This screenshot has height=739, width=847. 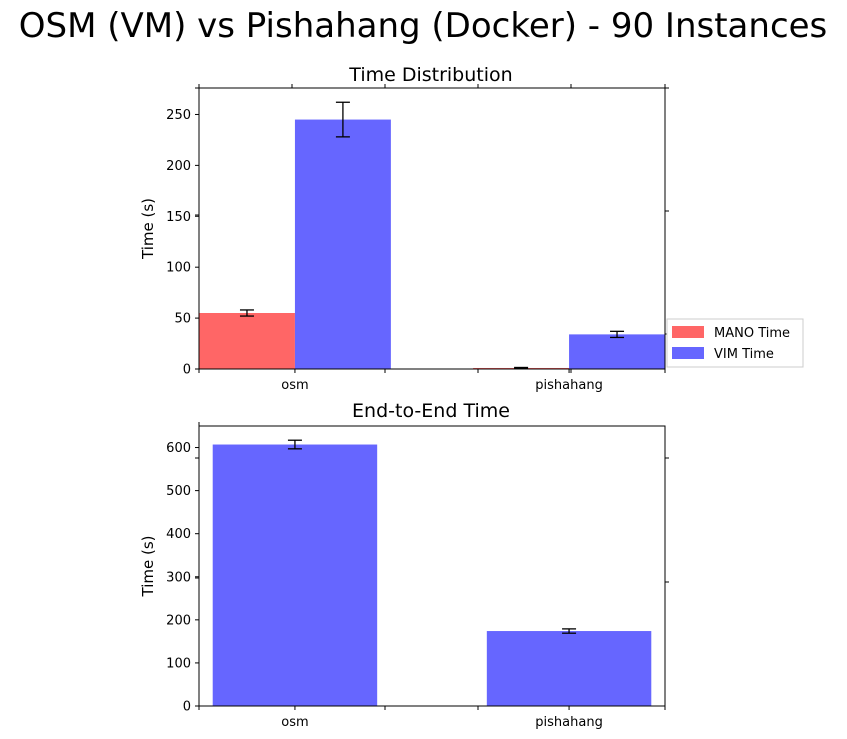 What do you see at coordinates (342, 244) in the screenshot?
I see `time-distribution-vim-time-bar-osm` at bounding box center [342, 244].